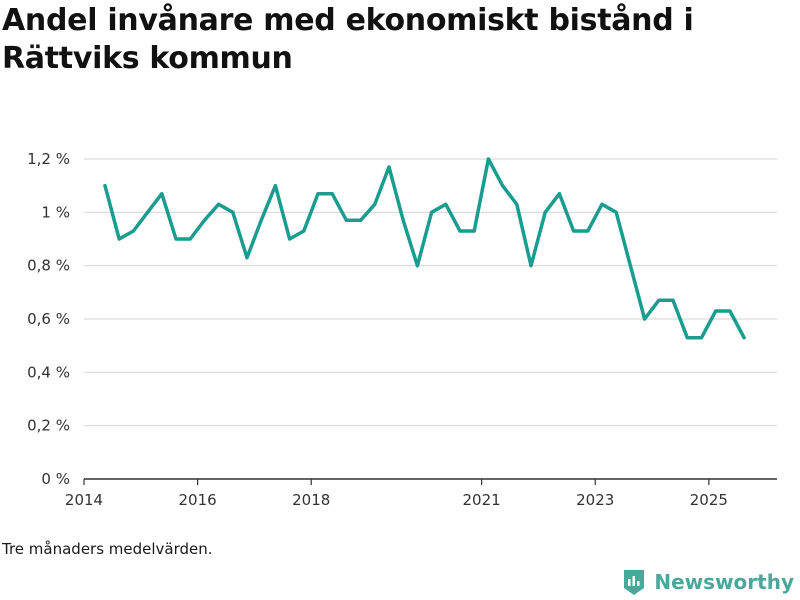 The height and width of the screenshot is (600, 800). What do you see at coordinates (48, 266) in the screenshot?
I see `y-tick-label: 0,8 %` at bounding box center [48, 266].